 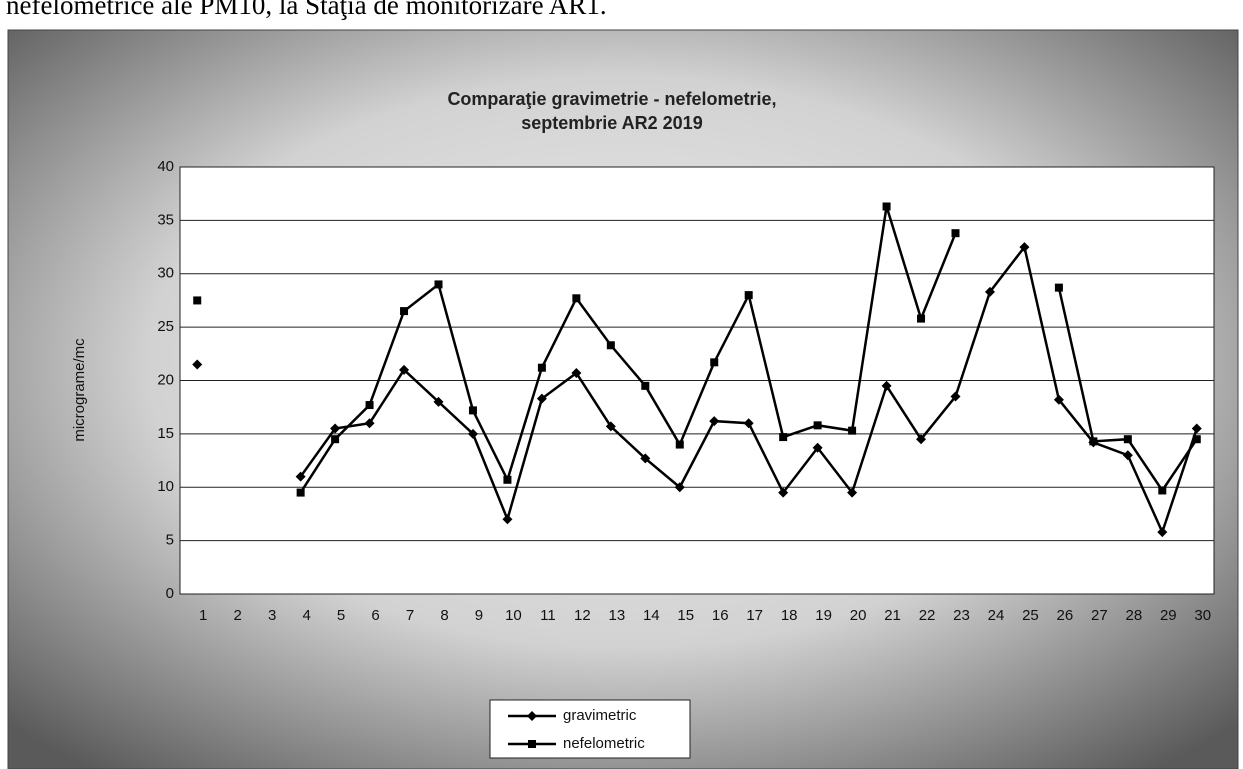 What do you see at coordinates (479, 615) in the screenshot?
I see `x-tick-label: 9` at bounding box center [479, 615].